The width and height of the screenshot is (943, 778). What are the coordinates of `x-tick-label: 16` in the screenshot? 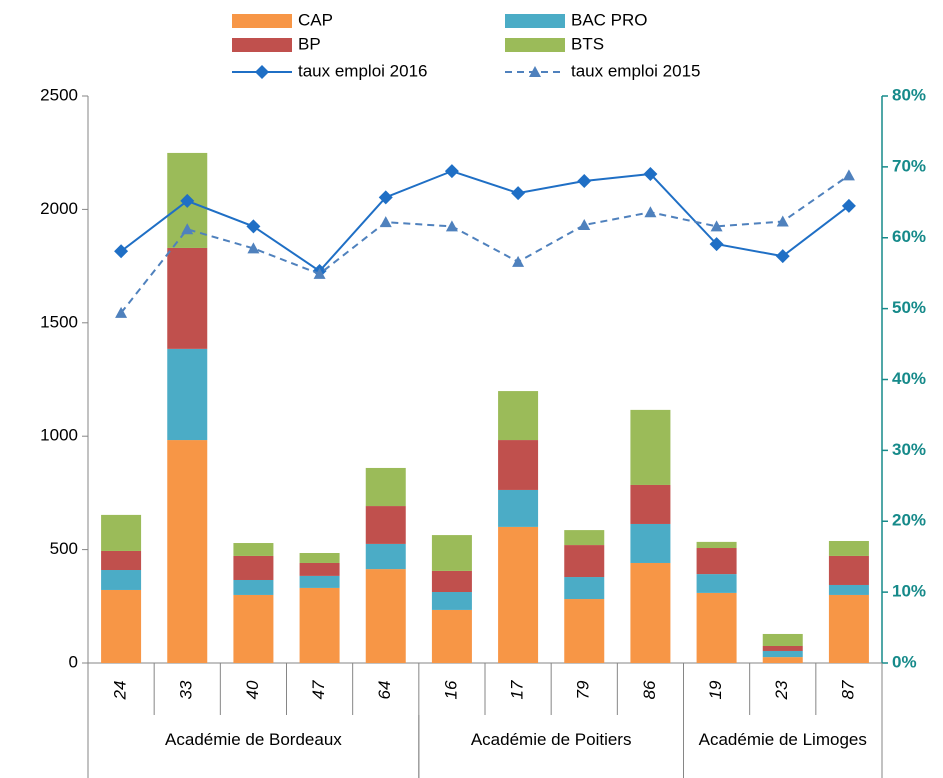 It's located at (450, 689).